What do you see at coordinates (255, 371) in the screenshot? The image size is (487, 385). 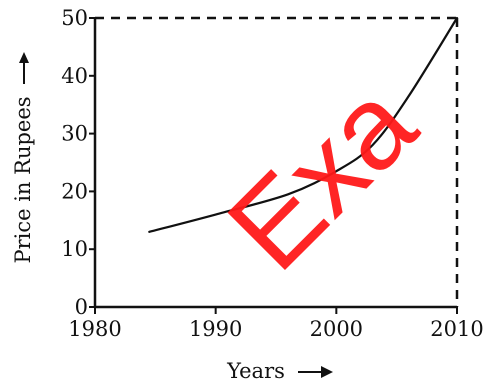 I see `x-axis-title: Years` at bounding box center [255, 371].